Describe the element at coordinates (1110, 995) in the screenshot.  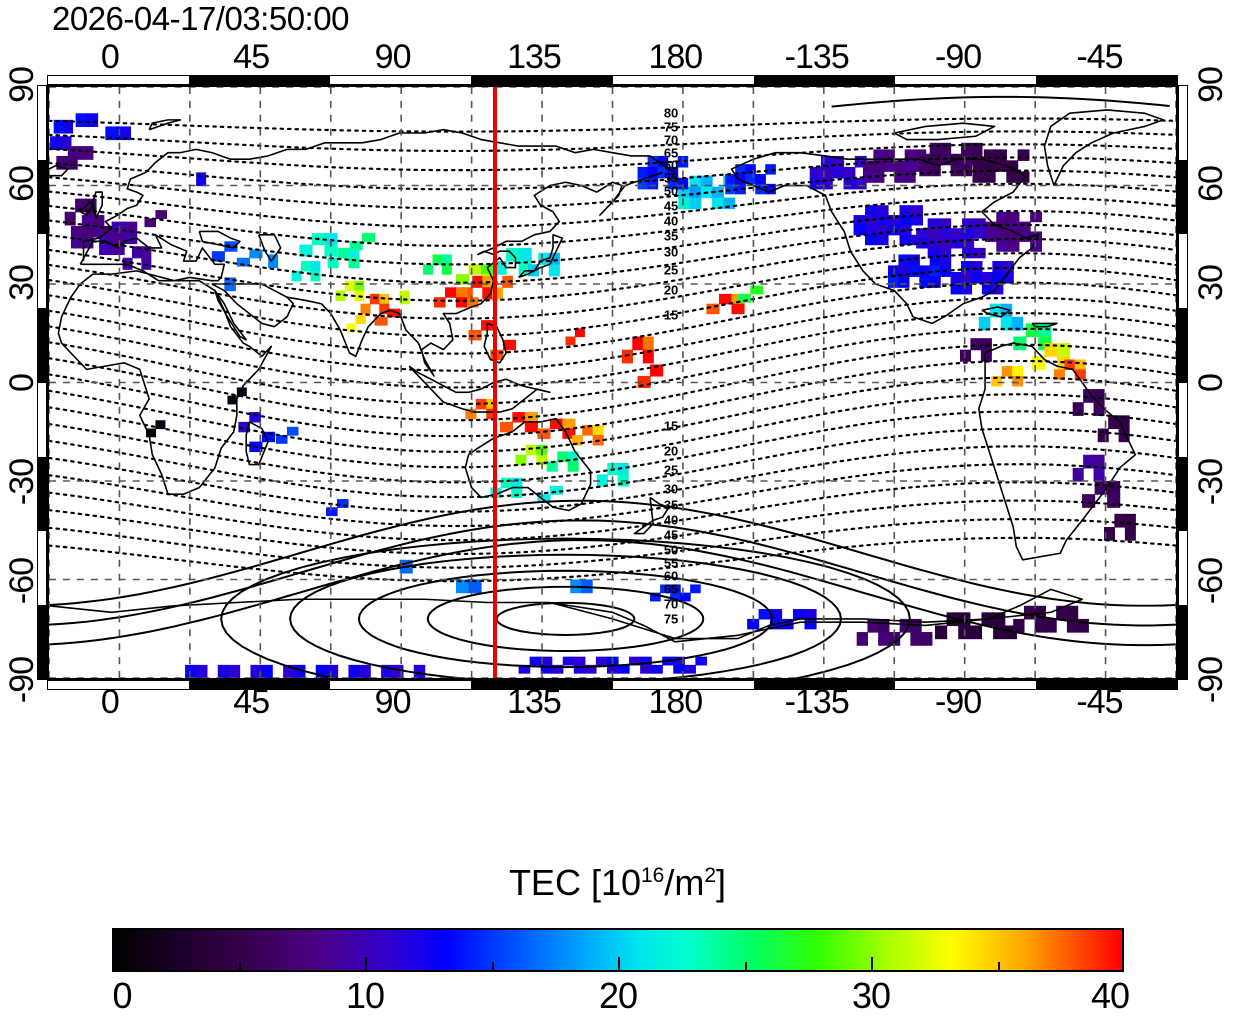
I see `colorbar-tick-label: 40` at that location.